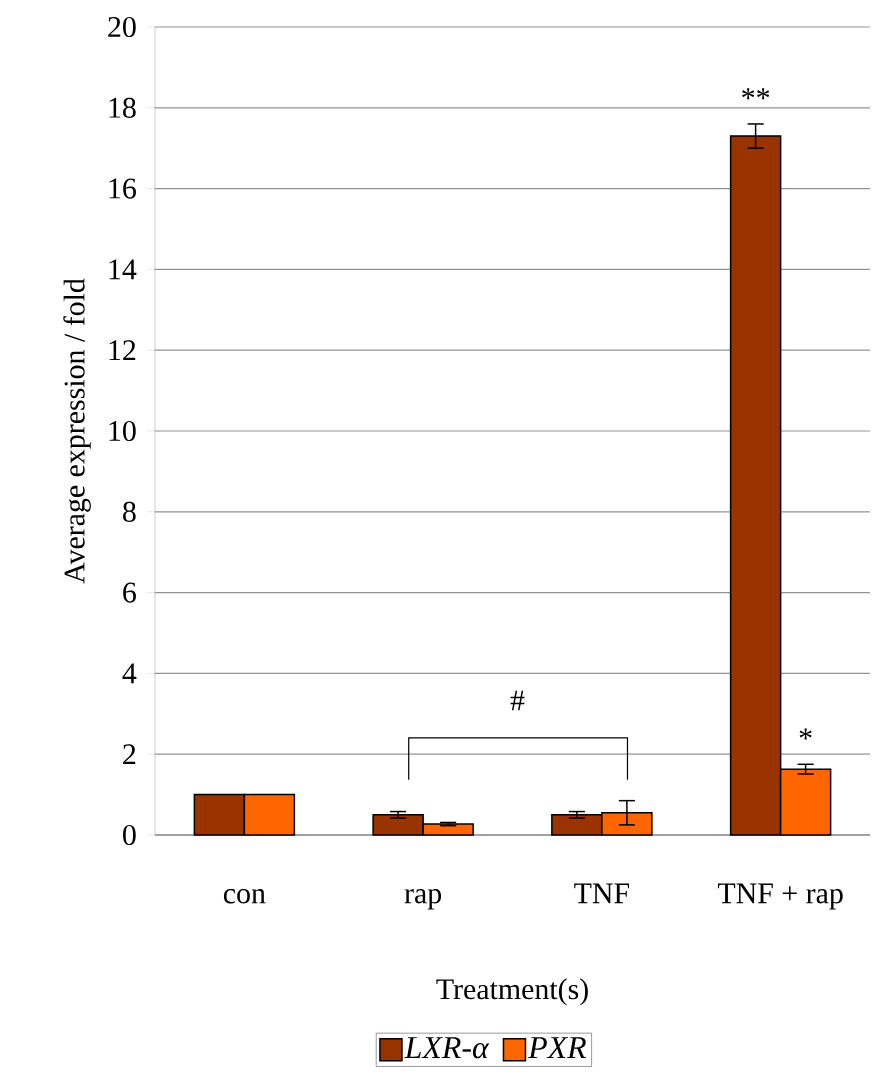  Describe the element at coordinates (122, 107) in the screenshot. I see `y-tick-label: 18` at that location.